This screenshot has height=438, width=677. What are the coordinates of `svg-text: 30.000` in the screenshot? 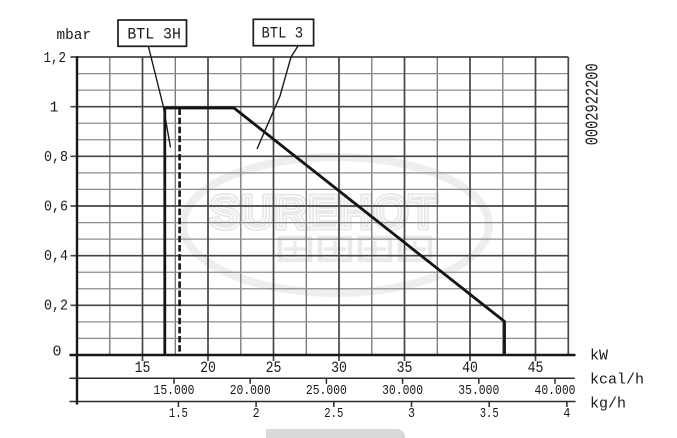 It's located at (402, 391).